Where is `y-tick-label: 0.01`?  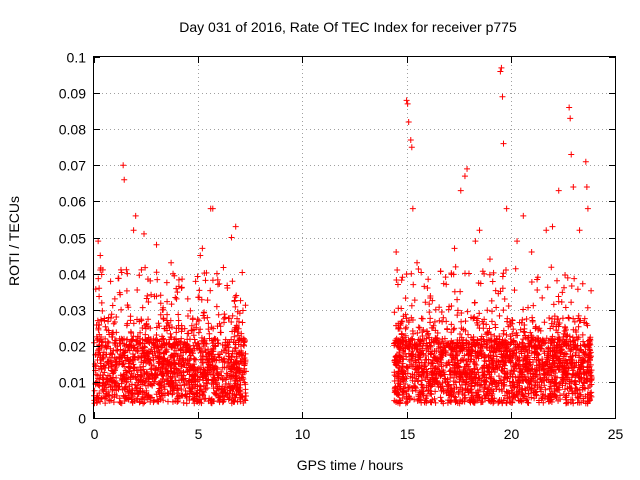
y-tick-label: 0.01 is located at coordinates (72, 383).